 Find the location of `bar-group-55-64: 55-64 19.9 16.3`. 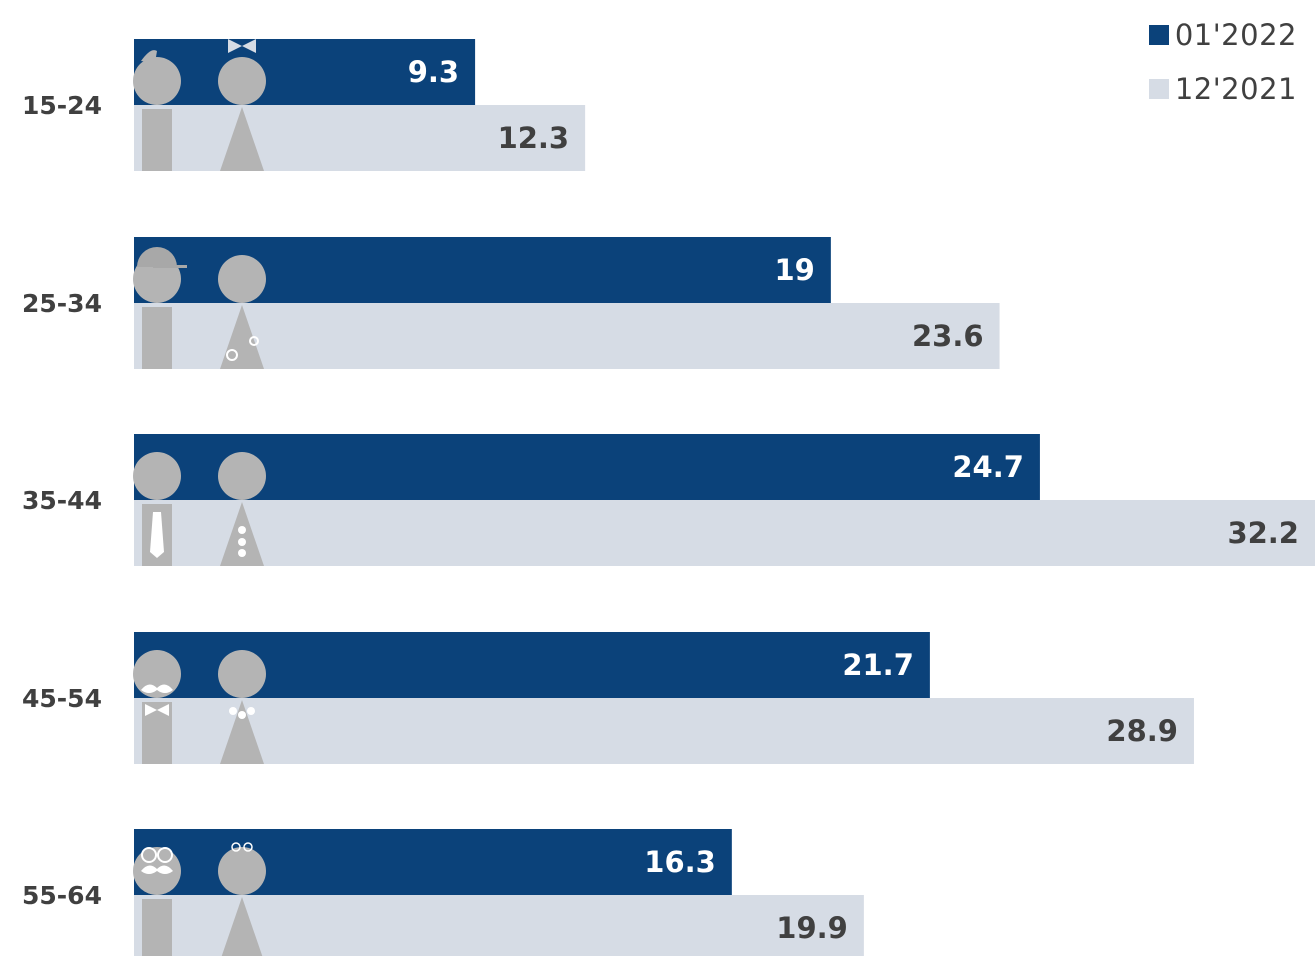

bar-group-55-64: 55-64 19.9 16.3 is located at coordinates (443, 892).